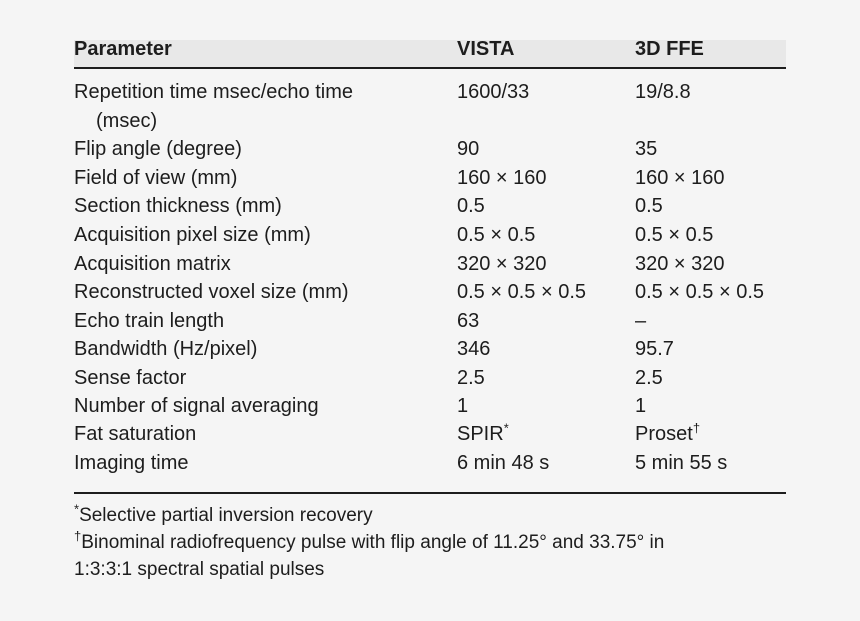 The width and height of the screenshot is (860, 621). I want to click on table-cell-value: Proset, so click(664, 434).